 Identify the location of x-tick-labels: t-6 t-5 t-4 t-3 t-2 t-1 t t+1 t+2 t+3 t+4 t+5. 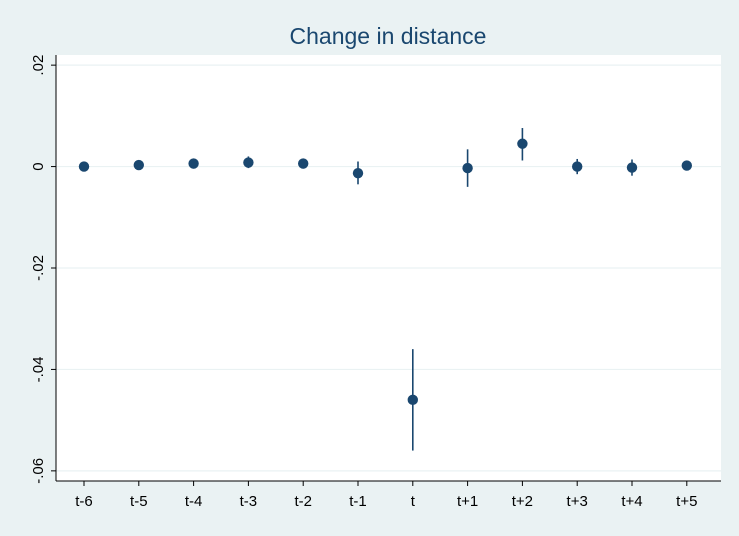
(386, 501).